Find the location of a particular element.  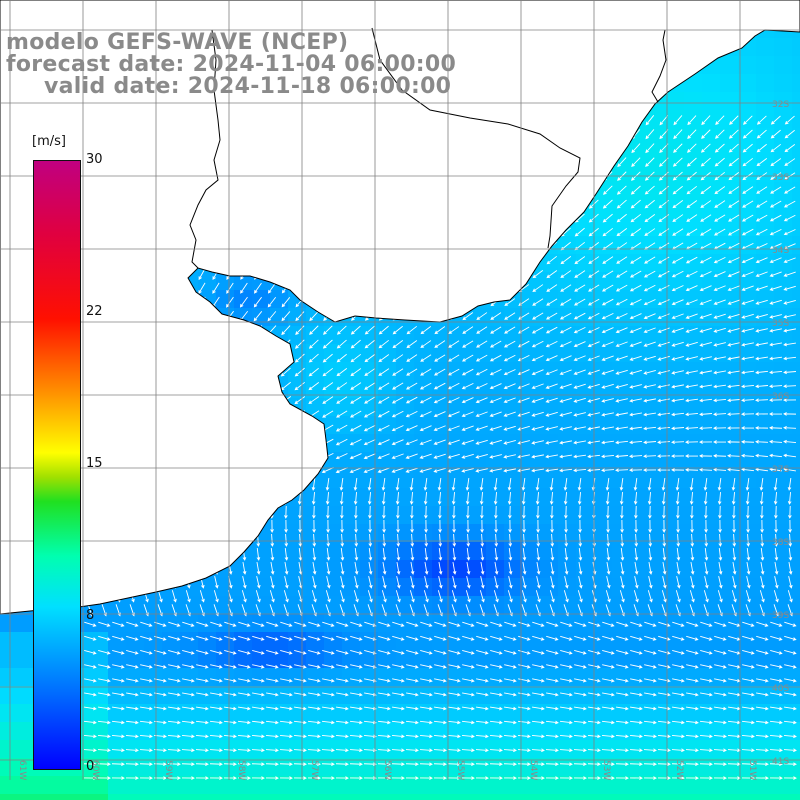

lon-label: 61W is located at coordinates (22, 770).